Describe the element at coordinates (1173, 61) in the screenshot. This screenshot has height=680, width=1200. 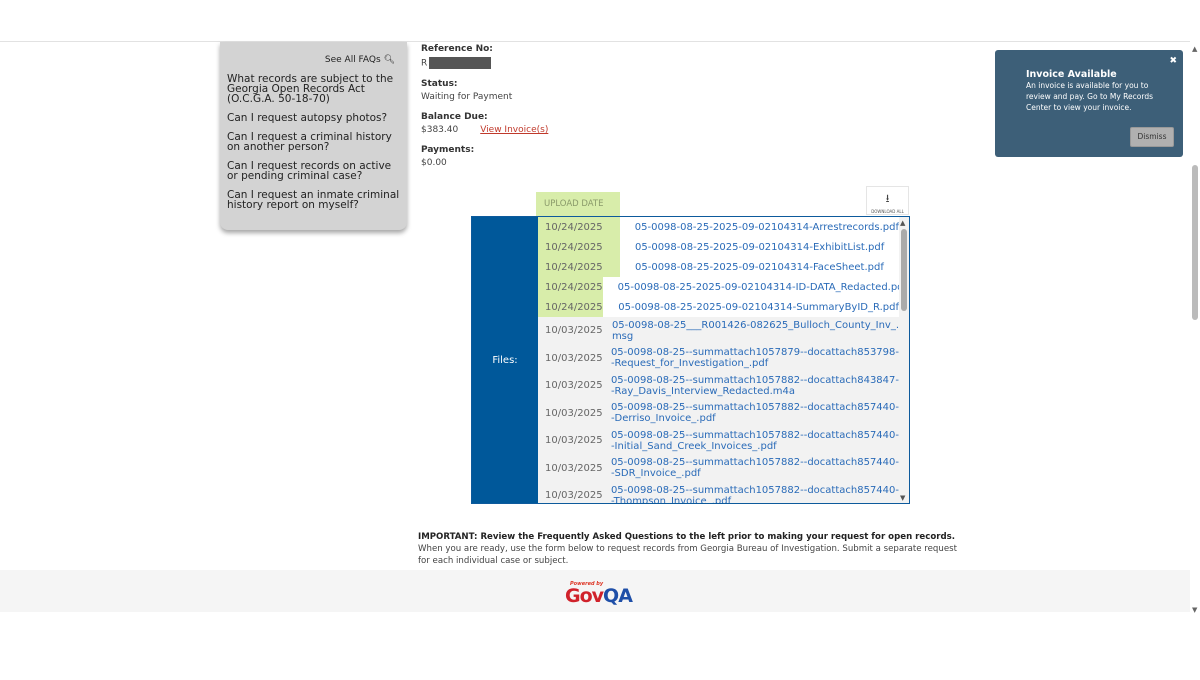
I see `close-icon: ✖` at that location.